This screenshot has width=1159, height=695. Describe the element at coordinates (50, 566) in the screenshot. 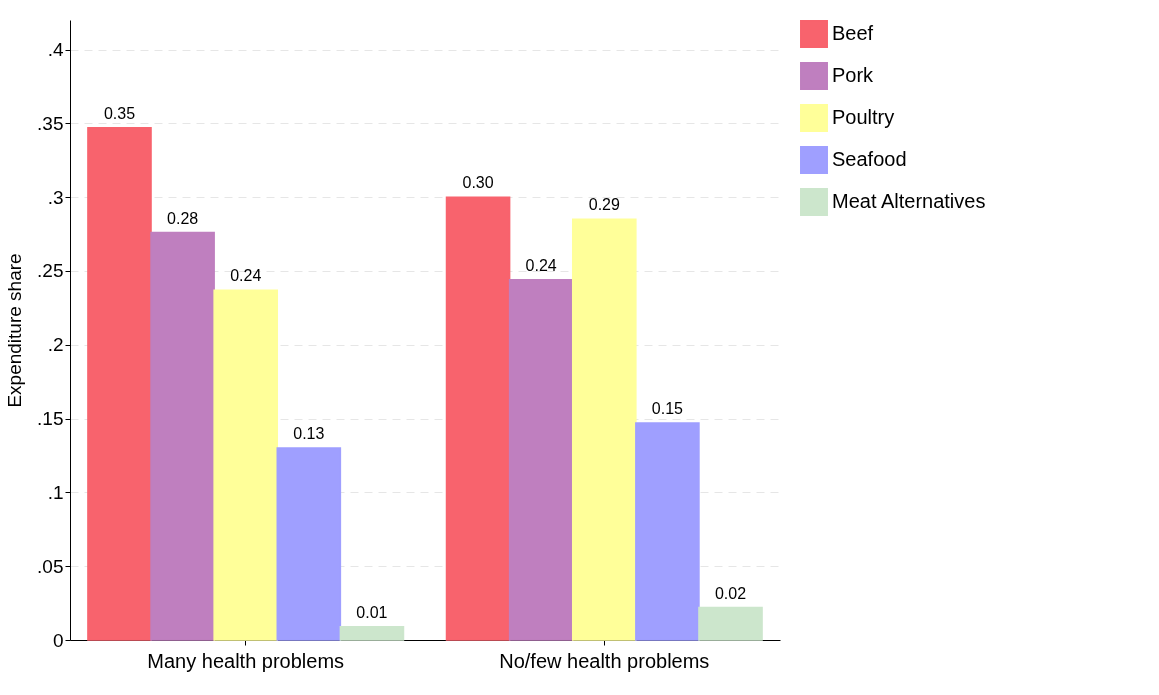

I see `y-tick-label: .05` at that location.